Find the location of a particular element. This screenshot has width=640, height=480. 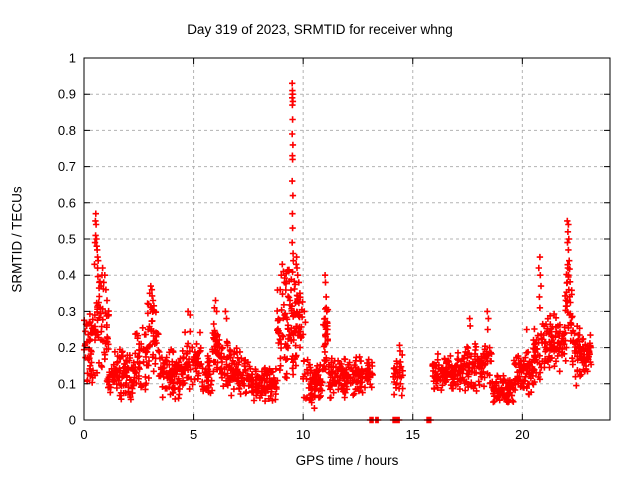

y-tick-label: 0.3 is located at coordinates (67, 311).